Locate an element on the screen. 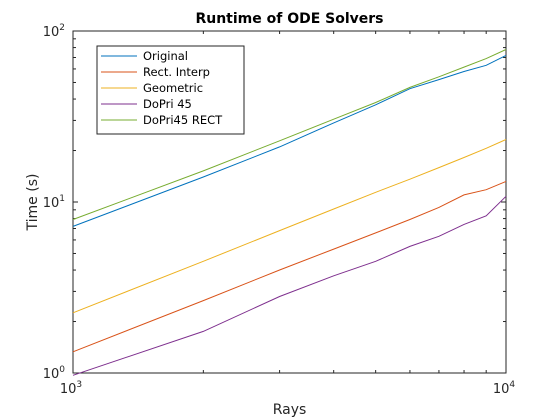 The height and width of the screenshot is (420, 560). y-tick-label: 10² is located at coordinates (54, 31).